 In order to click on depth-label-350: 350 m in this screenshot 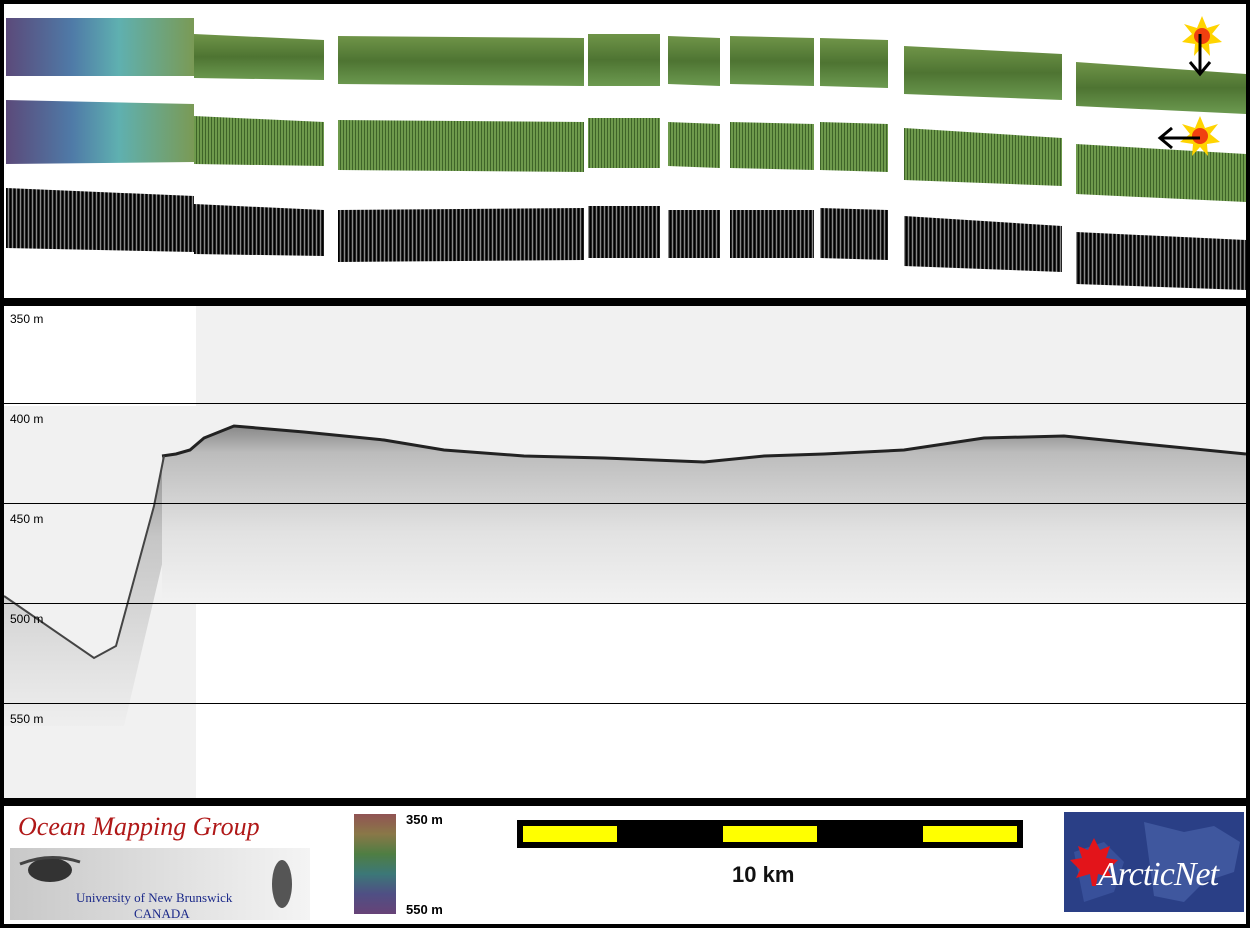, I will do `click(27, 319)`.